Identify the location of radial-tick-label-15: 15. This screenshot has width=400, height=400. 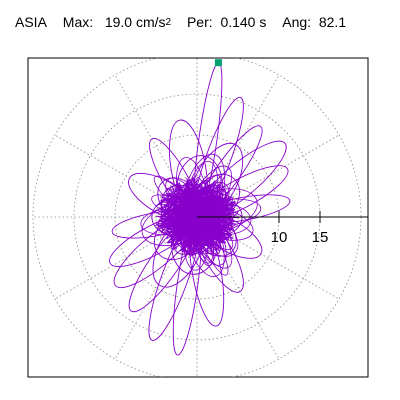
(320, 237).